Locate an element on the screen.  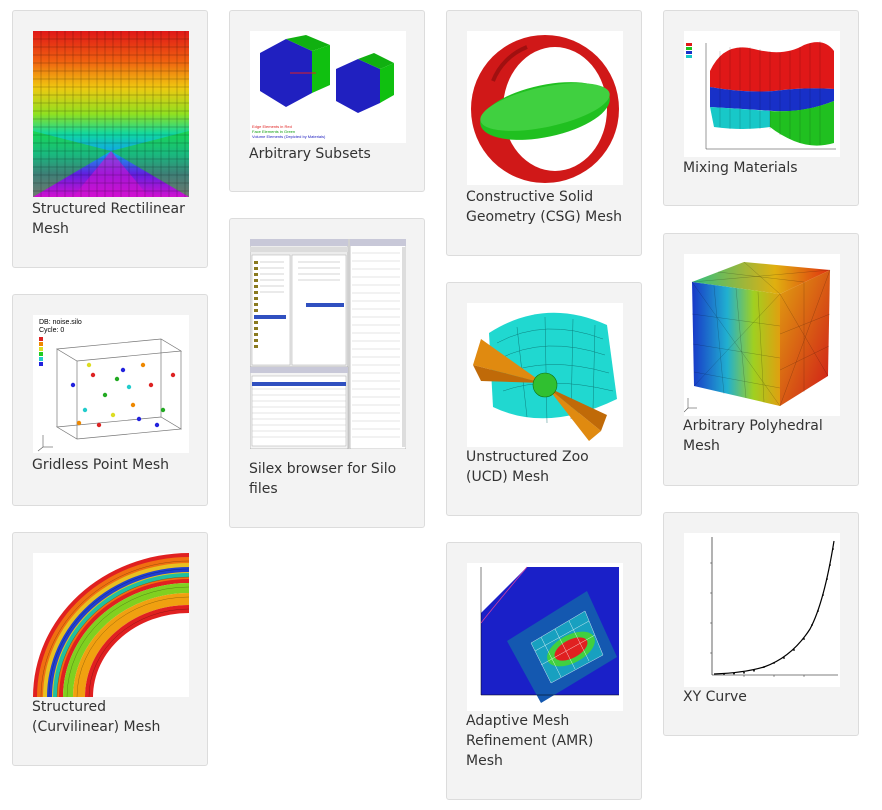
curvilinear-thumbnail is located at coordinates (111, 625).